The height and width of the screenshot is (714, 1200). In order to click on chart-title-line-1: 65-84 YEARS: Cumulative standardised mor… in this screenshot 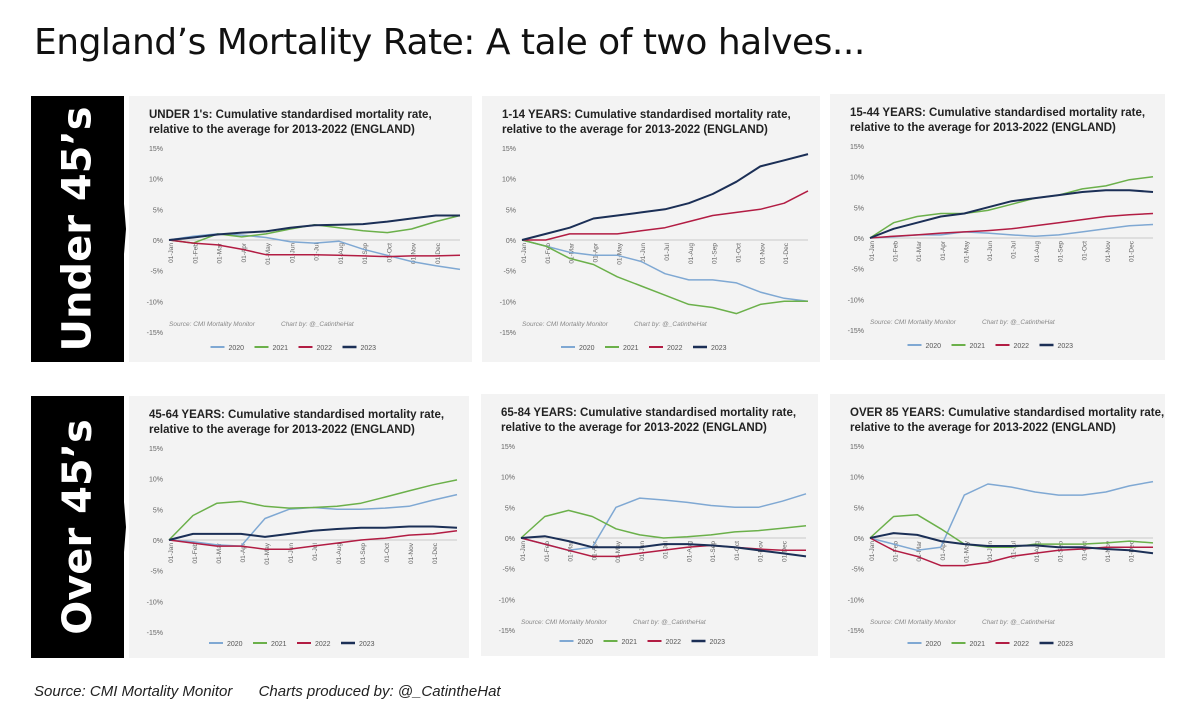, I will do `click(648, 413)`.